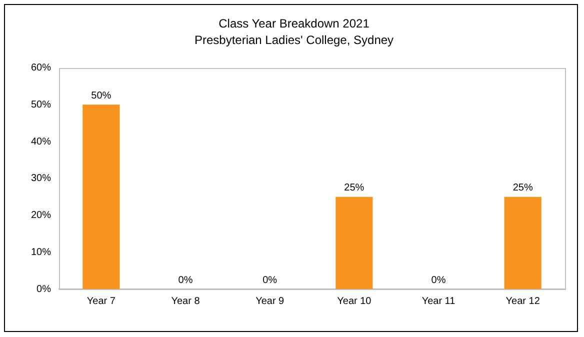 The height and width of the screenshot is (337, 584). Describe the element at coordinates (41, 68) in the screenshot. I see `y-tick-label: 60%` at that location.